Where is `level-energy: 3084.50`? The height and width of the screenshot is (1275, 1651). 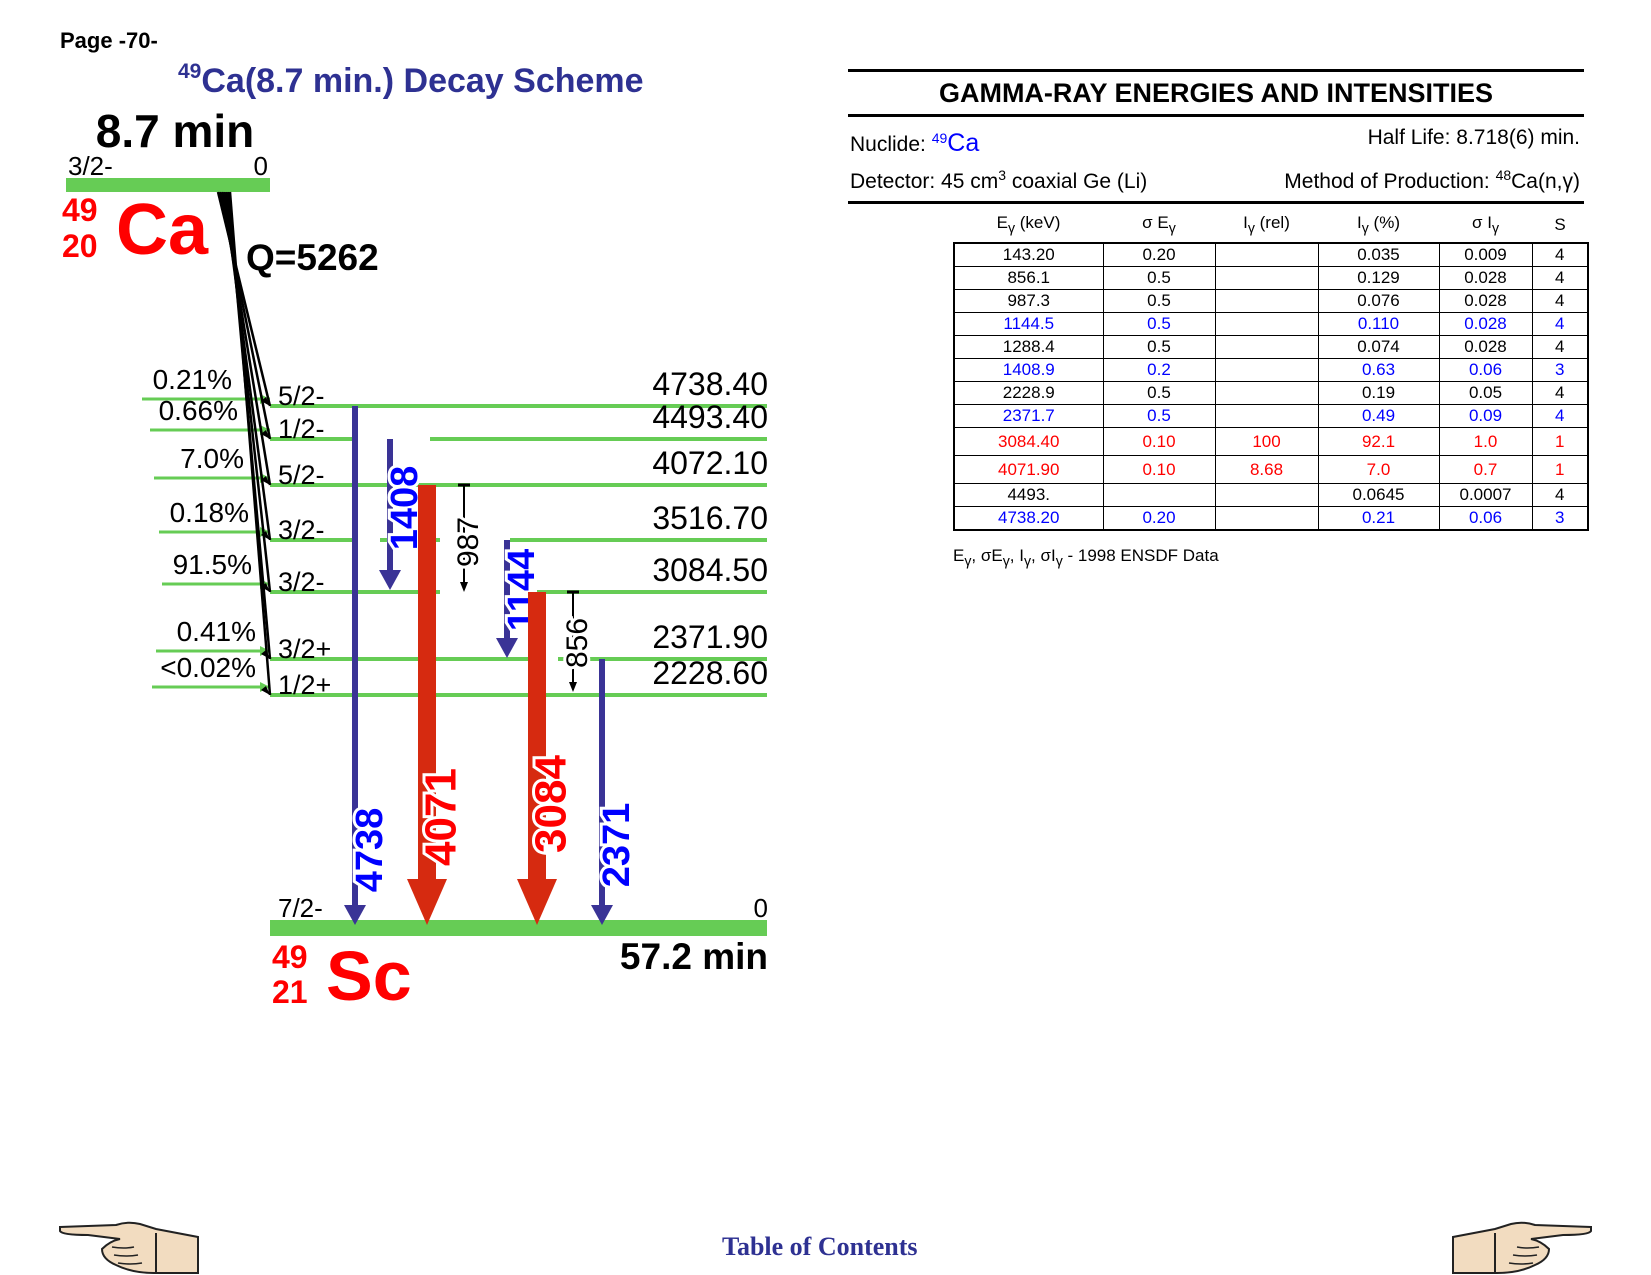
level-energy: 3084.50 is located at coordinates (710, 570).